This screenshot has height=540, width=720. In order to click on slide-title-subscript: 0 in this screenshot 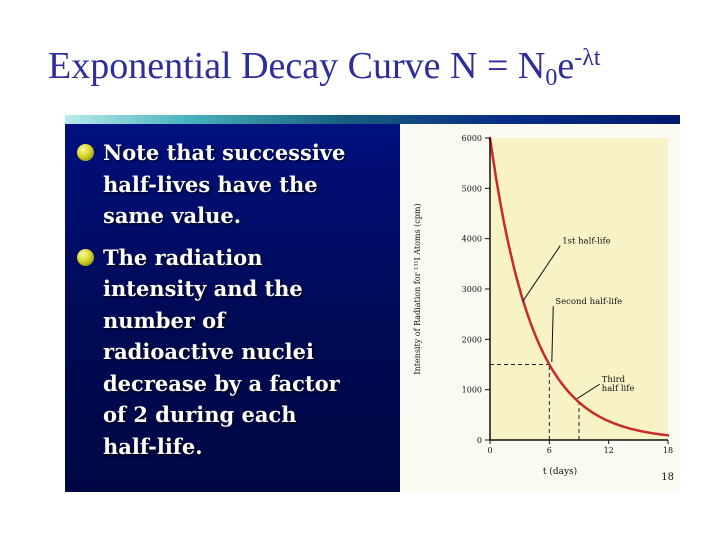, I will do `click(551, 78)`.